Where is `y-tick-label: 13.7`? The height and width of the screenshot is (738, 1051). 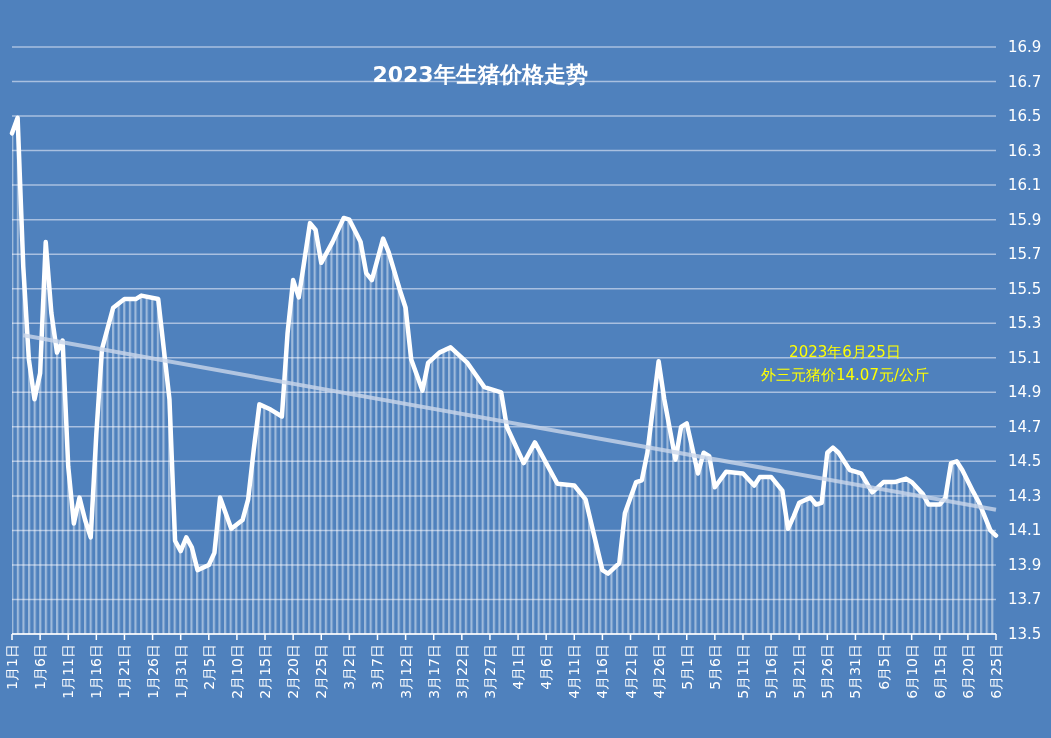
y-tick-label: 13.7 is located at coordinates (1025, 599).